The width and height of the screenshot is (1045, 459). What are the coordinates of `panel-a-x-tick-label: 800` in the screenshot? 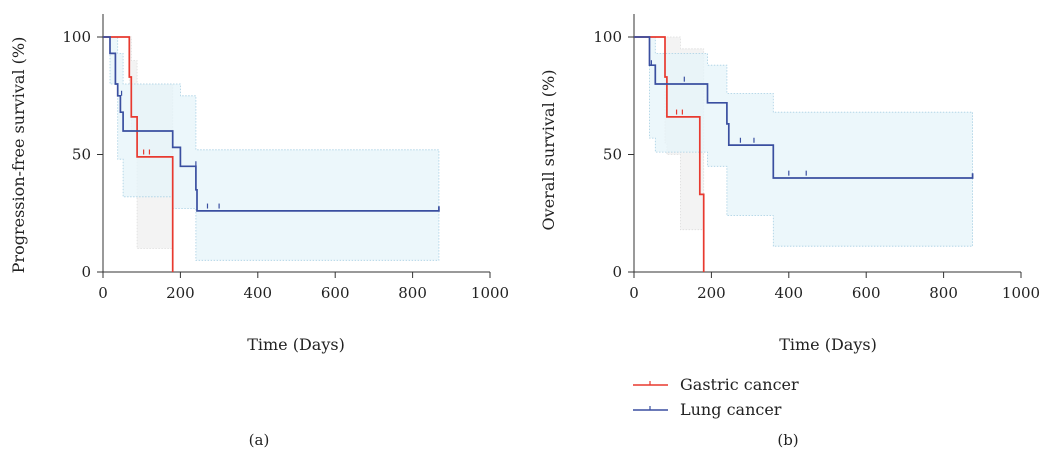 It's located at (412, 293).